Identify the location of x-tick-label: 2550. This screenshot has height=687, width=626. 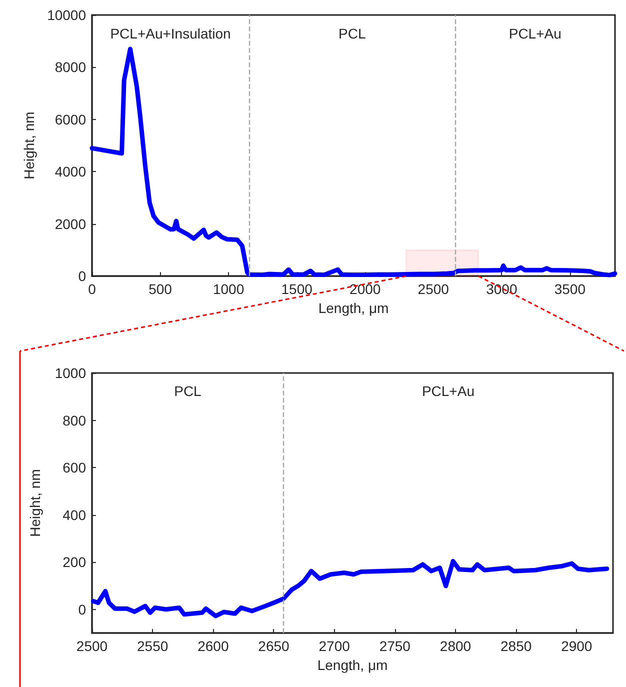
(152, 646).